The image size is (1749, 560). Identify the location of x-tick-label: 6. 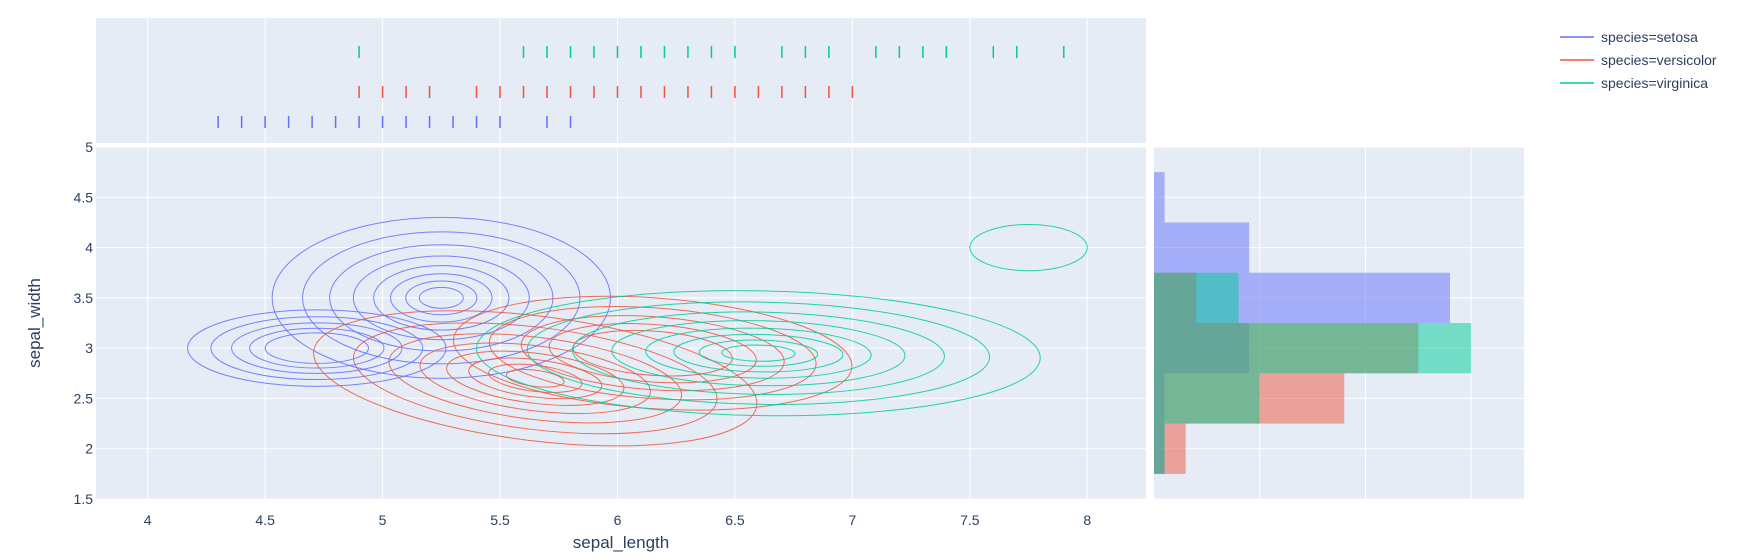
(618, 520).